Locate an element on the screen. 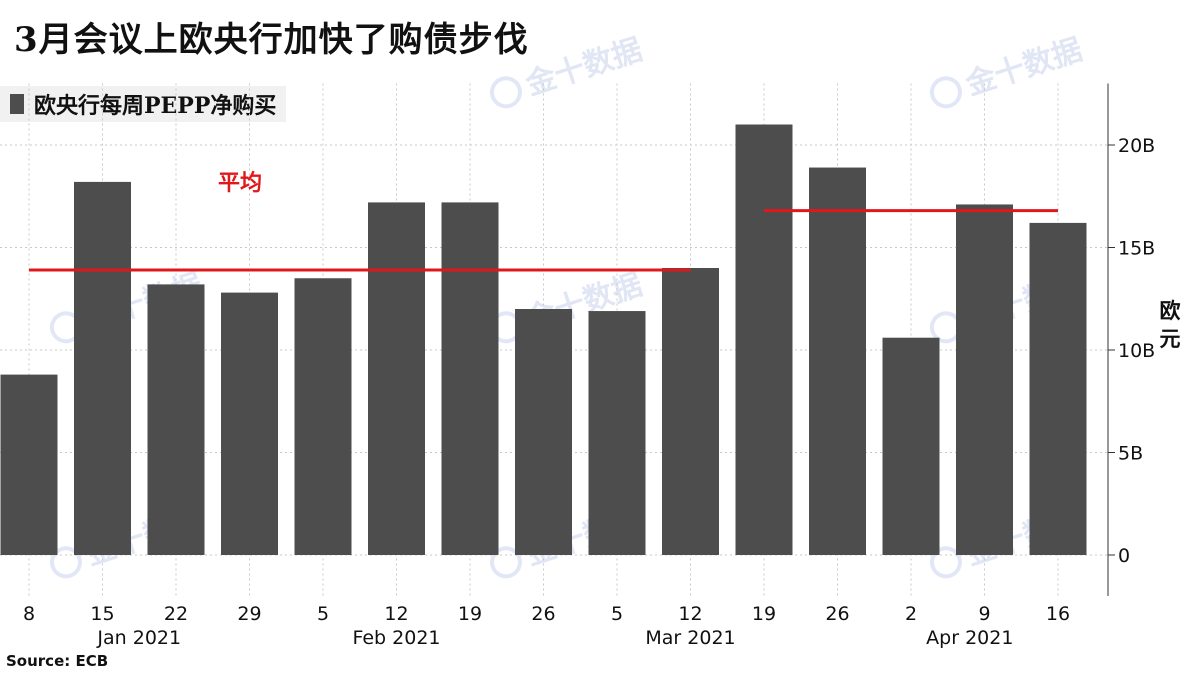 The image size is (1200, 675). y-tick-label: 20B is located at coordinates (1136, 146).